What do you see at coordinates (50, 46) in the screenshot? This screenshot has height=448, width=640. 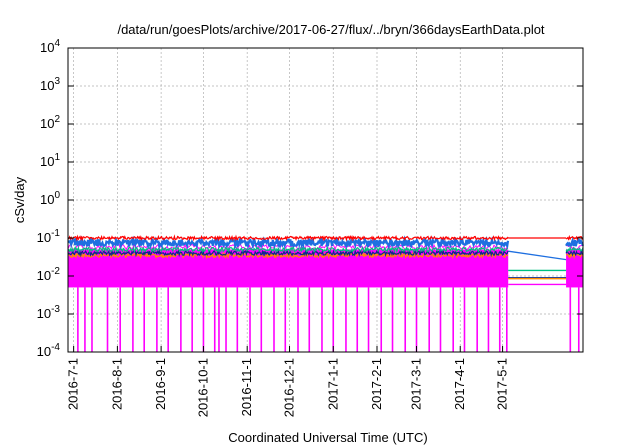 I see `y-tick-label: 10⁴` at bounding box center [50, 46].